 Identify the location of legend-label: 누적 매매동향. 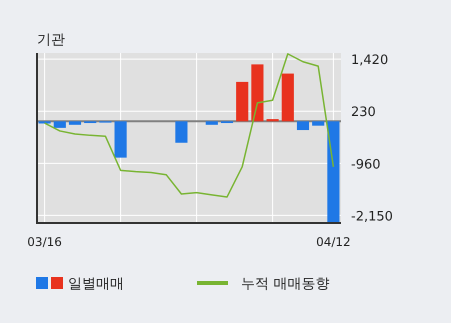
(285, 284).